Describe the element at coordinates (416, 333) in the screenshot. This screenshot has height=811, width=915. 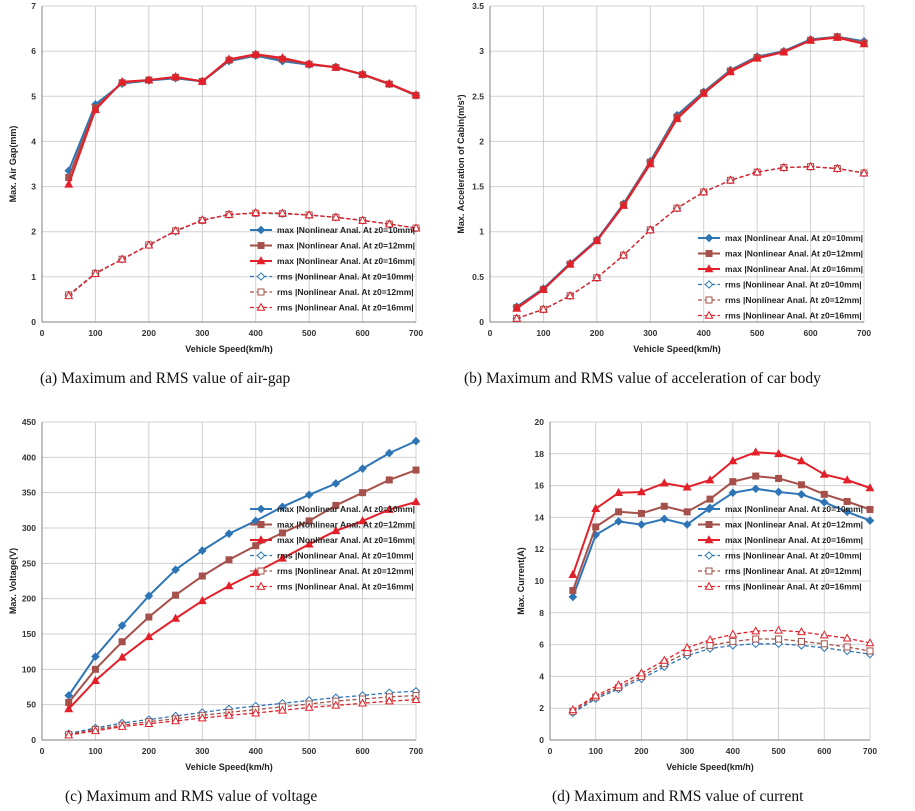
I see `x-tick-label: 700` at that location.